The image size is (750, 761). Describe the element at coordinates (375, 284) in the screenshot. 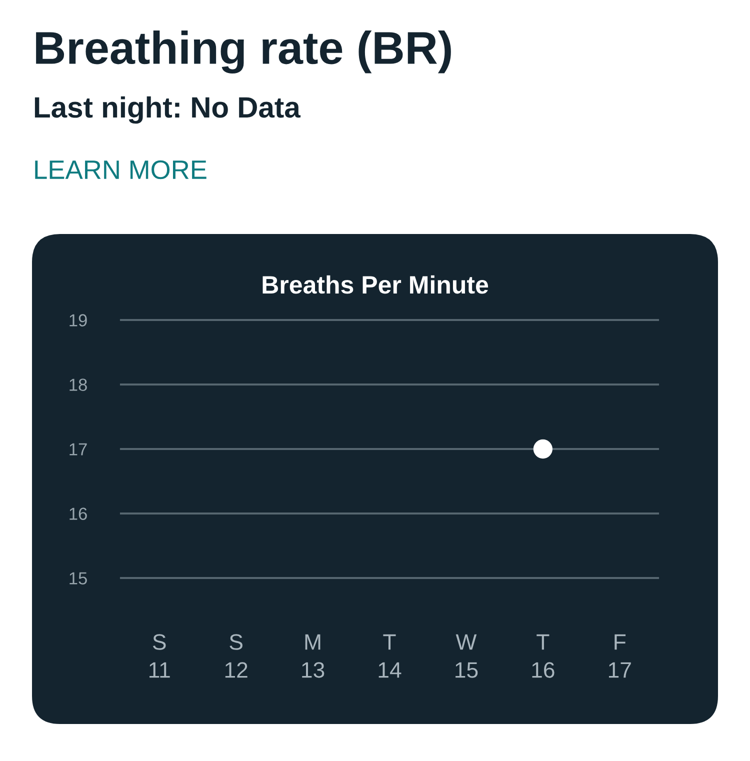

I see `y-axis-title: Breaths Per Minute` at that location.